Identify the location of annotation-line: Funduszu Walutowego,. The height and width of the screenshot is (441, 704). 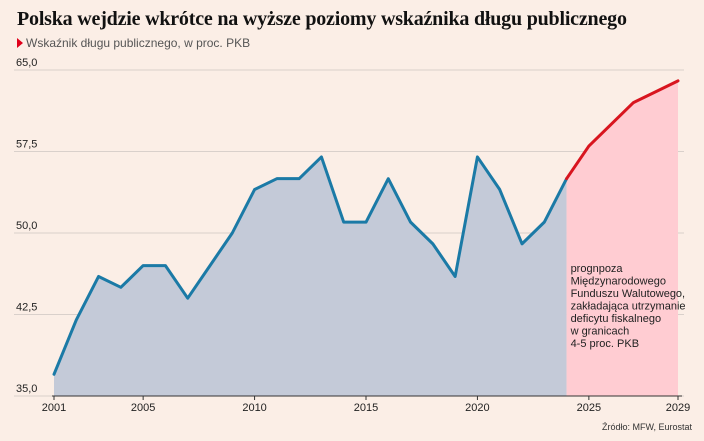
(628, 294).